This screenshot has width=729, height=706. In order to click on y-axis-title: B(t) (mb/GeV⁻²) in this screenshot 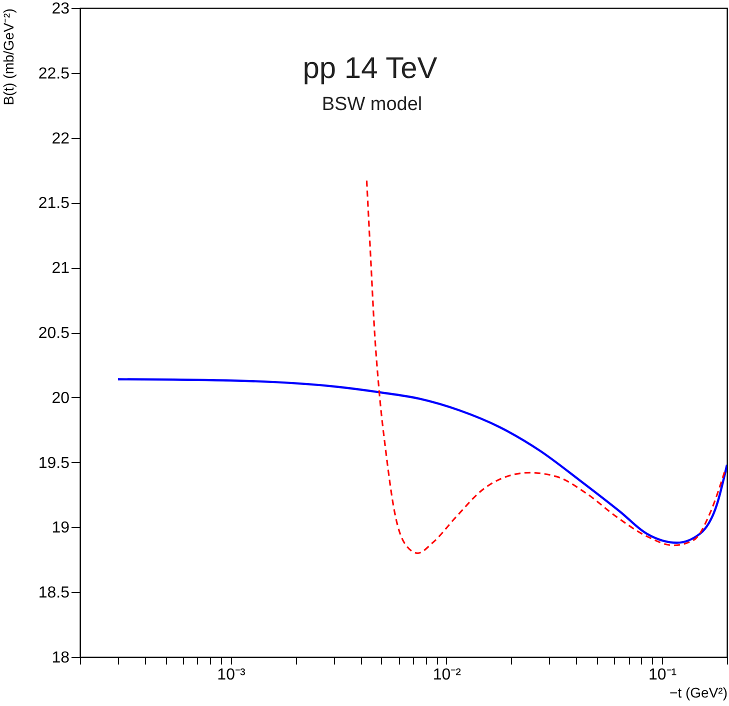, I will do `click(8, 57)`.